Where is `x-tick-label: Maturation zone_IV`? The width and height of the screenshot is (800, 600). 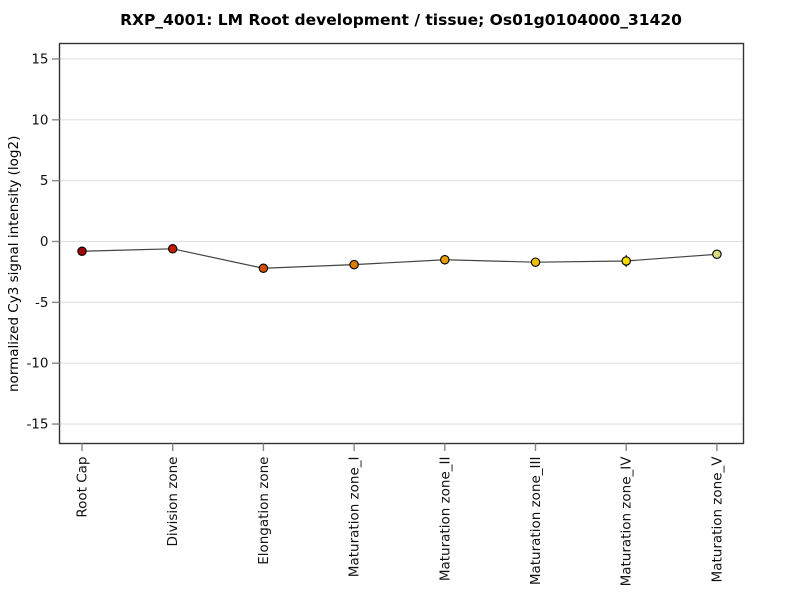 x-tick-label: Maturation zone_IV is located at coordinates (627, 521).